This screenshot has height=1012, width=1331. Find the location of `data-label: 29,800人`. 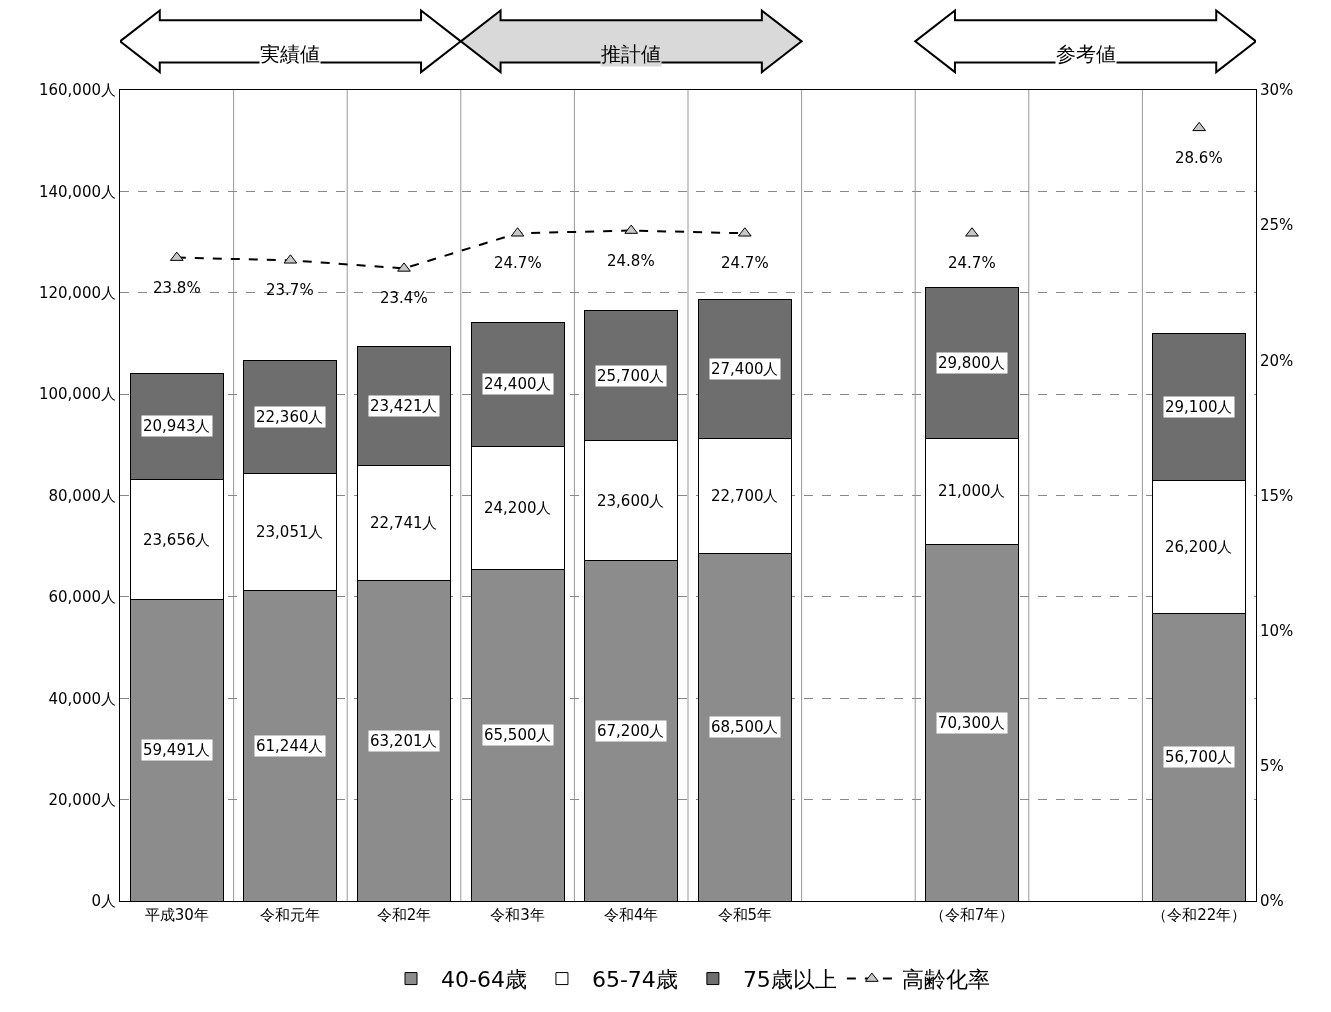

data-label: 29,800人 is located at coordinates (972, 363).